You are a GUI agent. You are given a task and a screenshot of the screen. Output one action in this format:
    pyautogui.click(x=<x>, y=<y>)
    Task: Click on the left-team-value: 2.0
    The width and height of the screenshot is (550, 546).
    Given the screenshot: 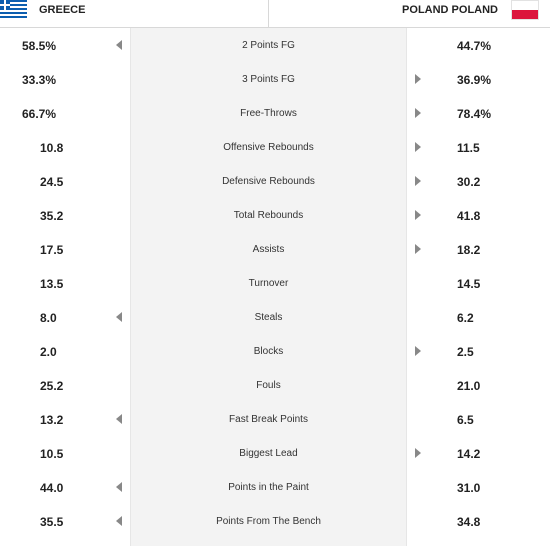 What is the action you would take?
    pyautogui.click(x=48, y=352)
    